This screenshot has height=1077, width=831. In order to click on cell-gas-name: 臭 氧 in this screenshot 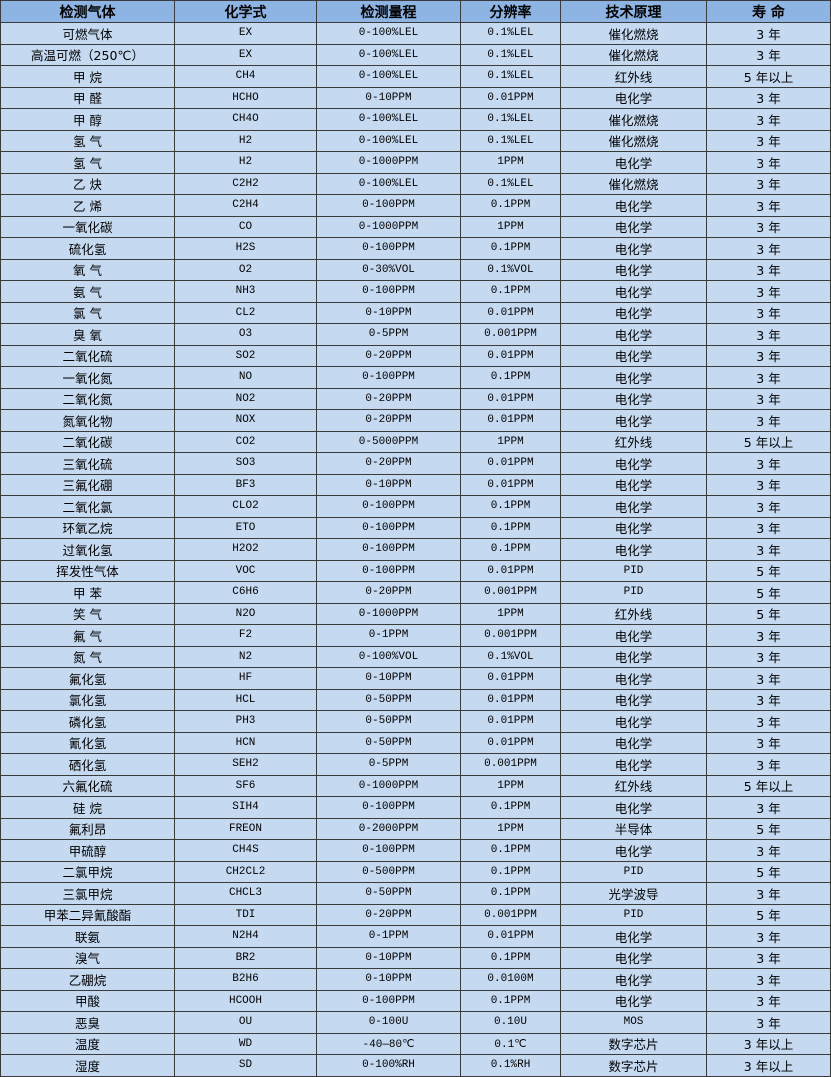, I will do `click(87, 334)`.